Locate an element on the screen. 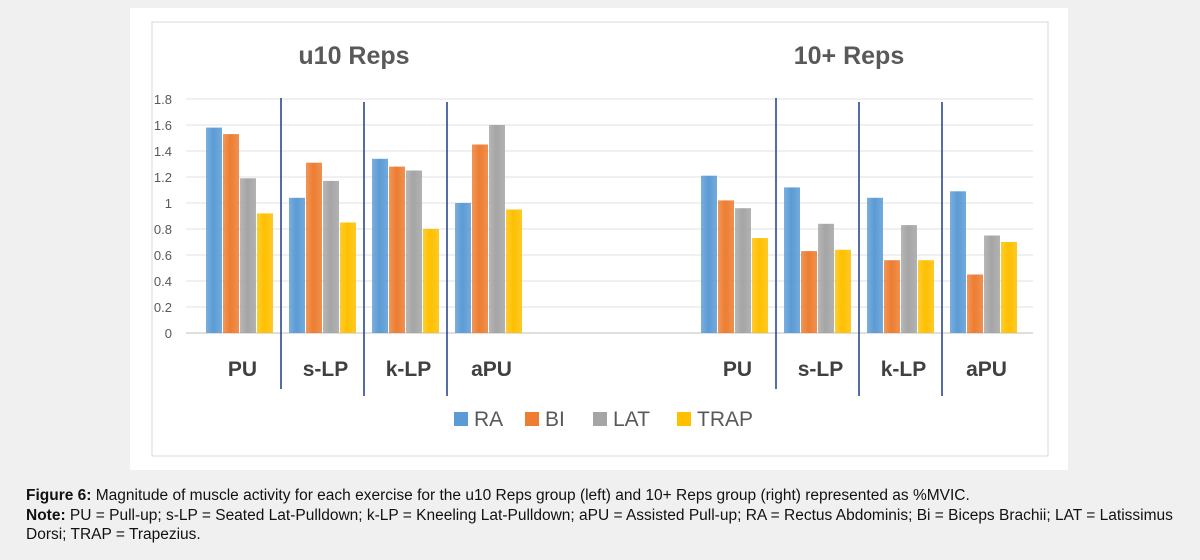  group-title: 10+ Reps is located at coordinates (849, 56).